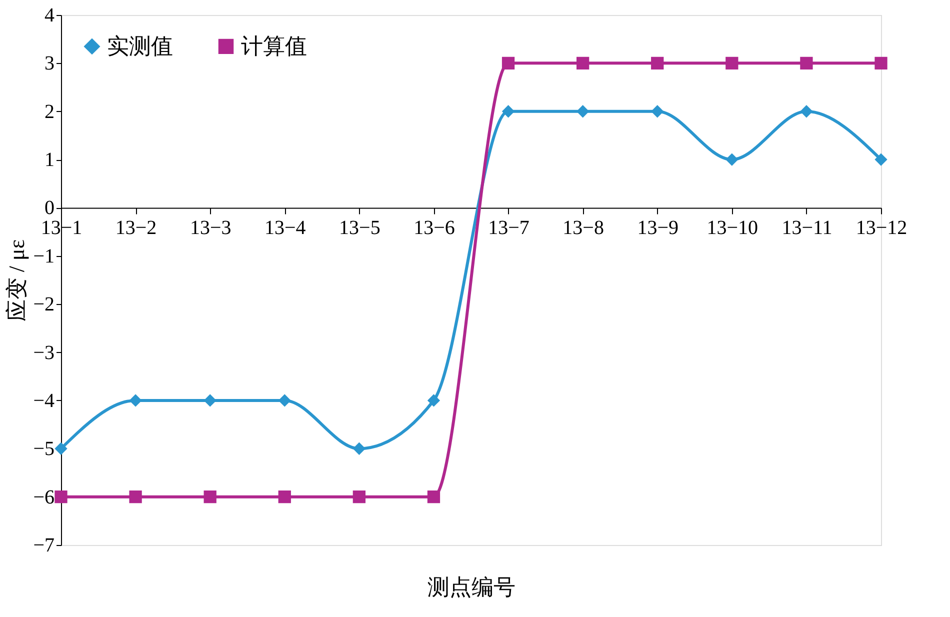 The height and width of the screenshot is (617, 950). Describe the element at coordinates (882, 228) in the screenshot. I see `x-tick-label: 13−12` at that location.